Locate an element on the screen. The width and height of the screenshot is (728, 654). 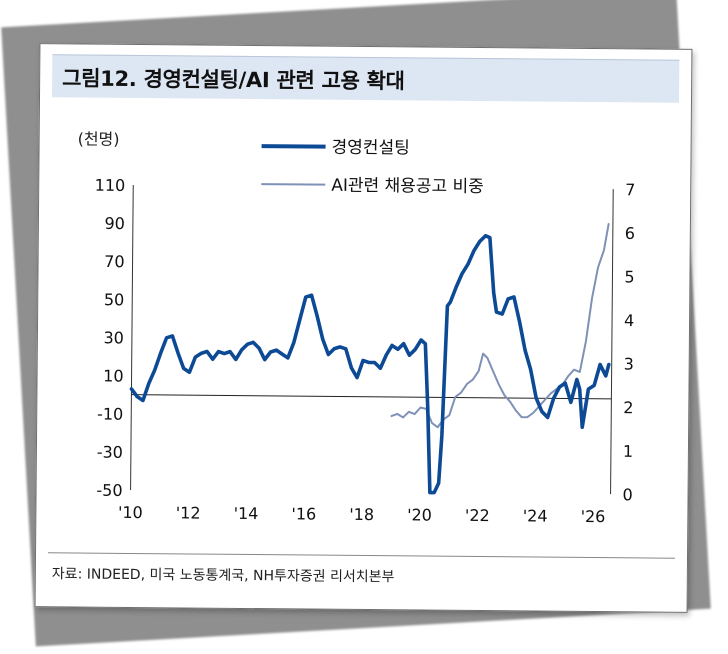
left-tick-label: 30 is located at coordinates (113, 337).